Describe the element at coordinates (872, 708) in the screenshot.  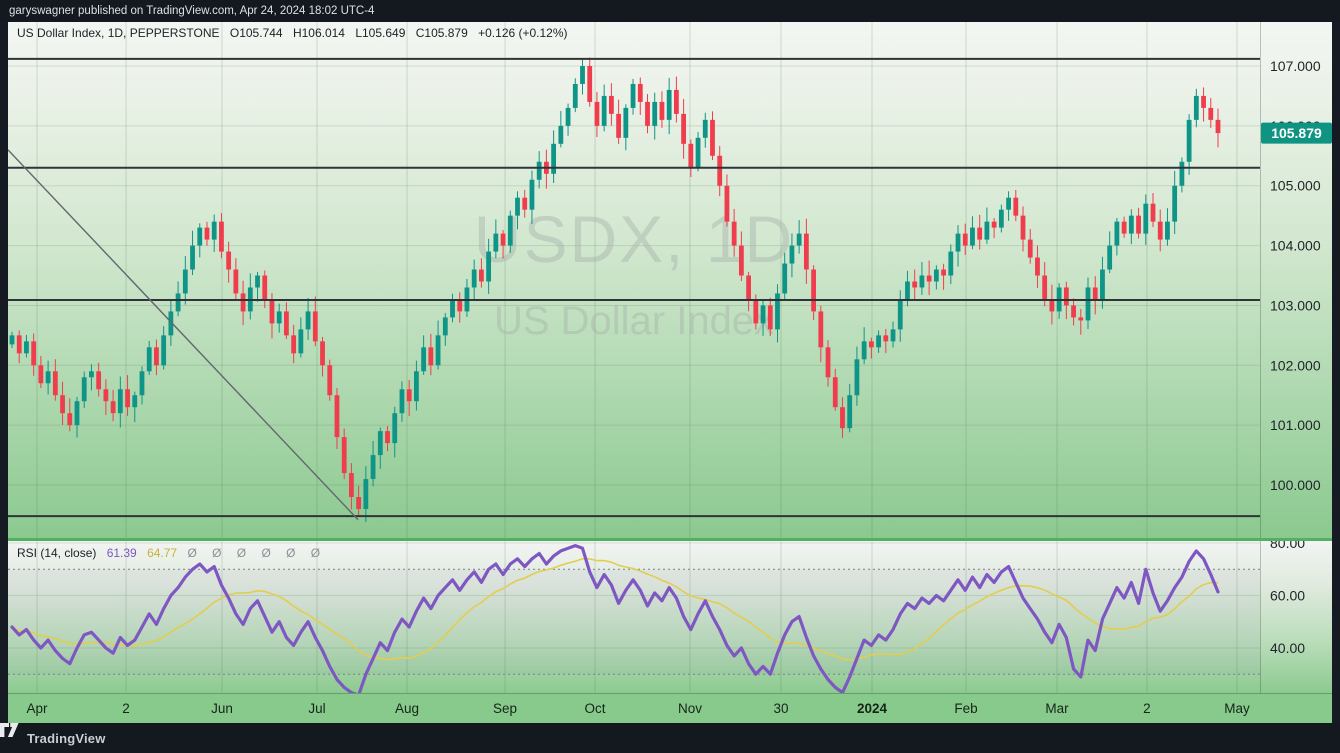
I see `time-axis-label: 2024` at that location.